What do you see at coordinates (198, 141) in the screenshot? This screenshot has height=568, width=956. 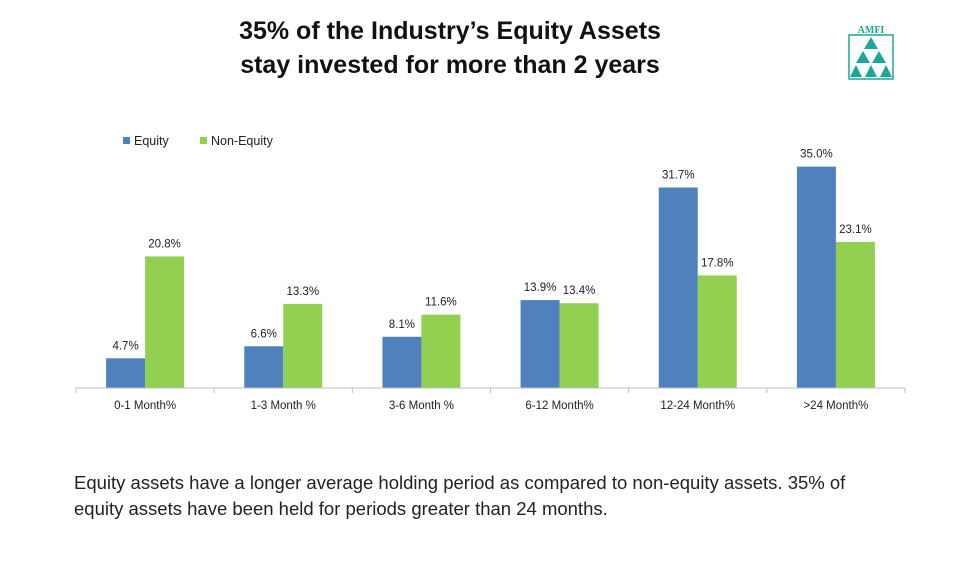 I see `chart-legend: Equity Non-Equity` at bounding box center [198, 141].